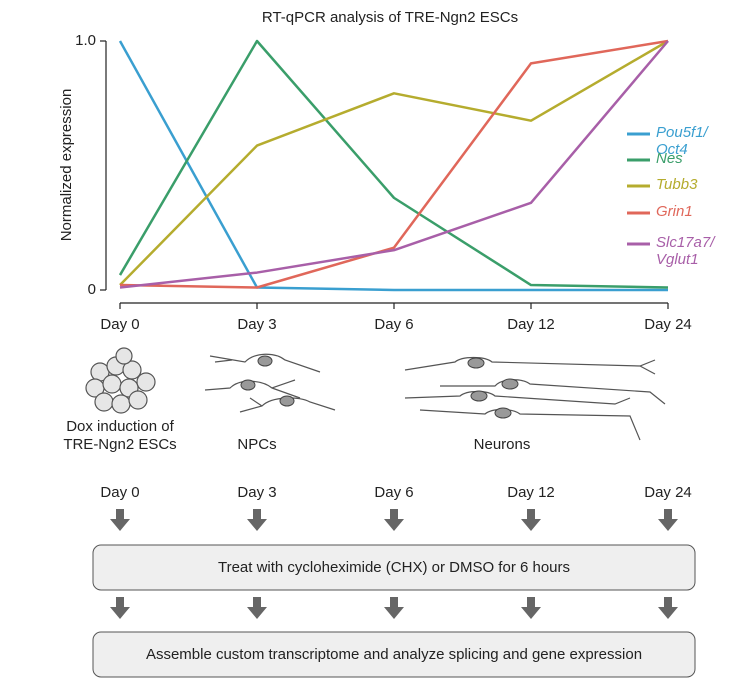 The height and width of the screenshot is (686, 735). I want to click on stage-label: NPCs, so click(257, 444).